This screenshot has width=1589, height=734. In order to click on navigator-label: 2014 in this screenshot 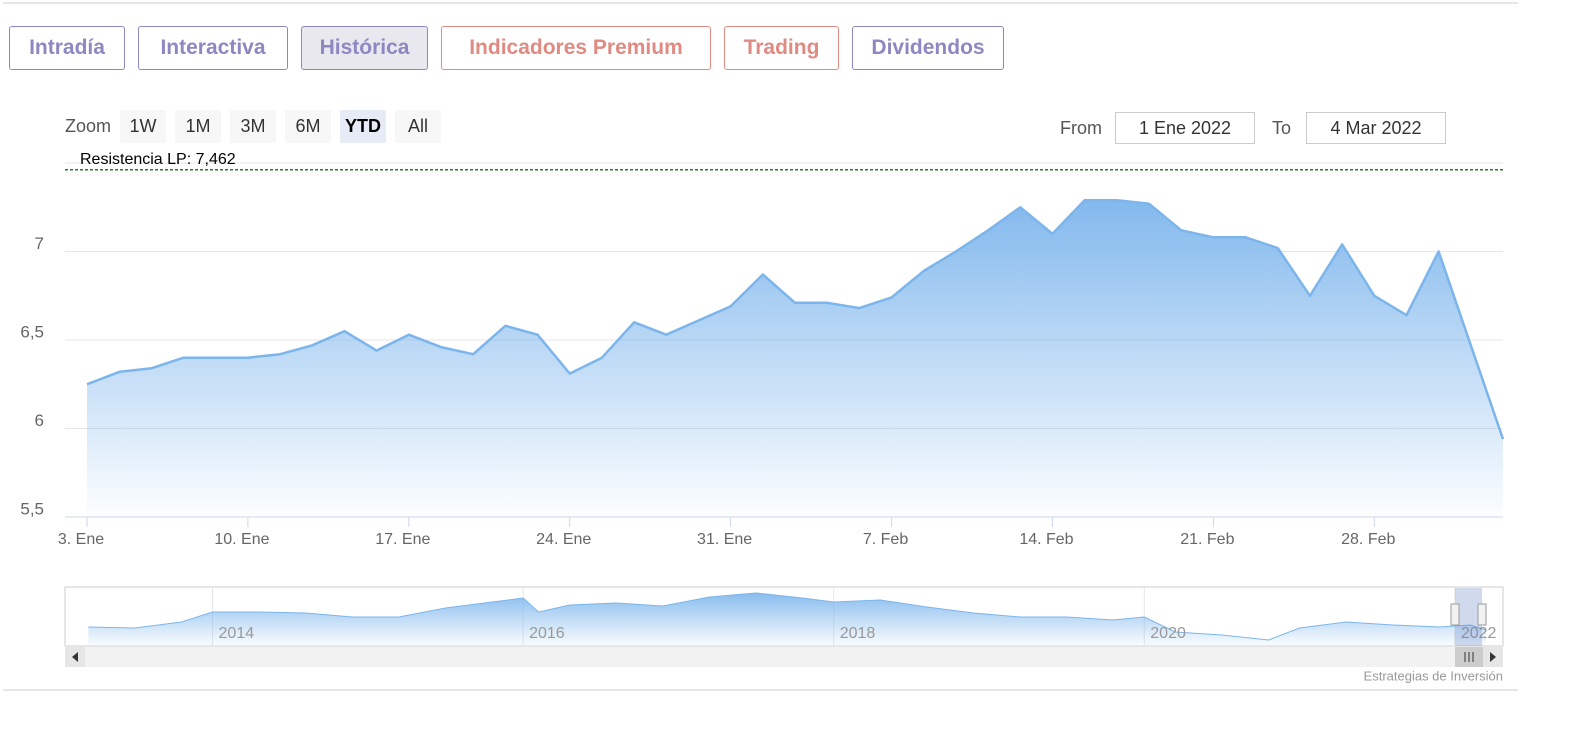, I will do `click(237, 633)`.